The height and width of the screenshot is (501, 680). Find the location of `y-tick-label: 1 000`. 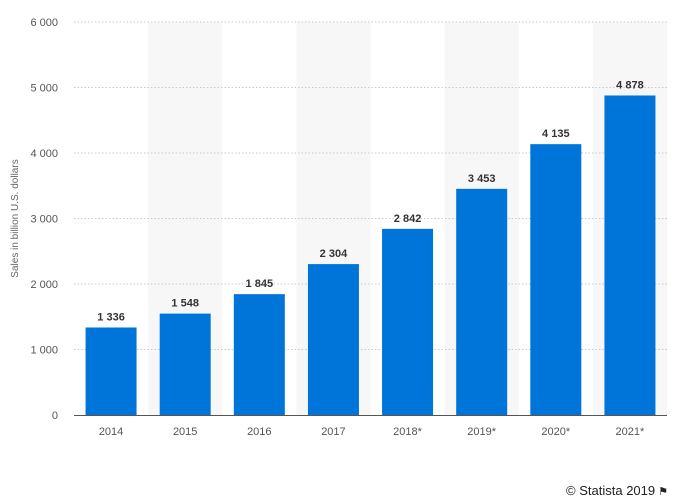

y-tick-label: 1 000 is located at coordinates (44, 351).